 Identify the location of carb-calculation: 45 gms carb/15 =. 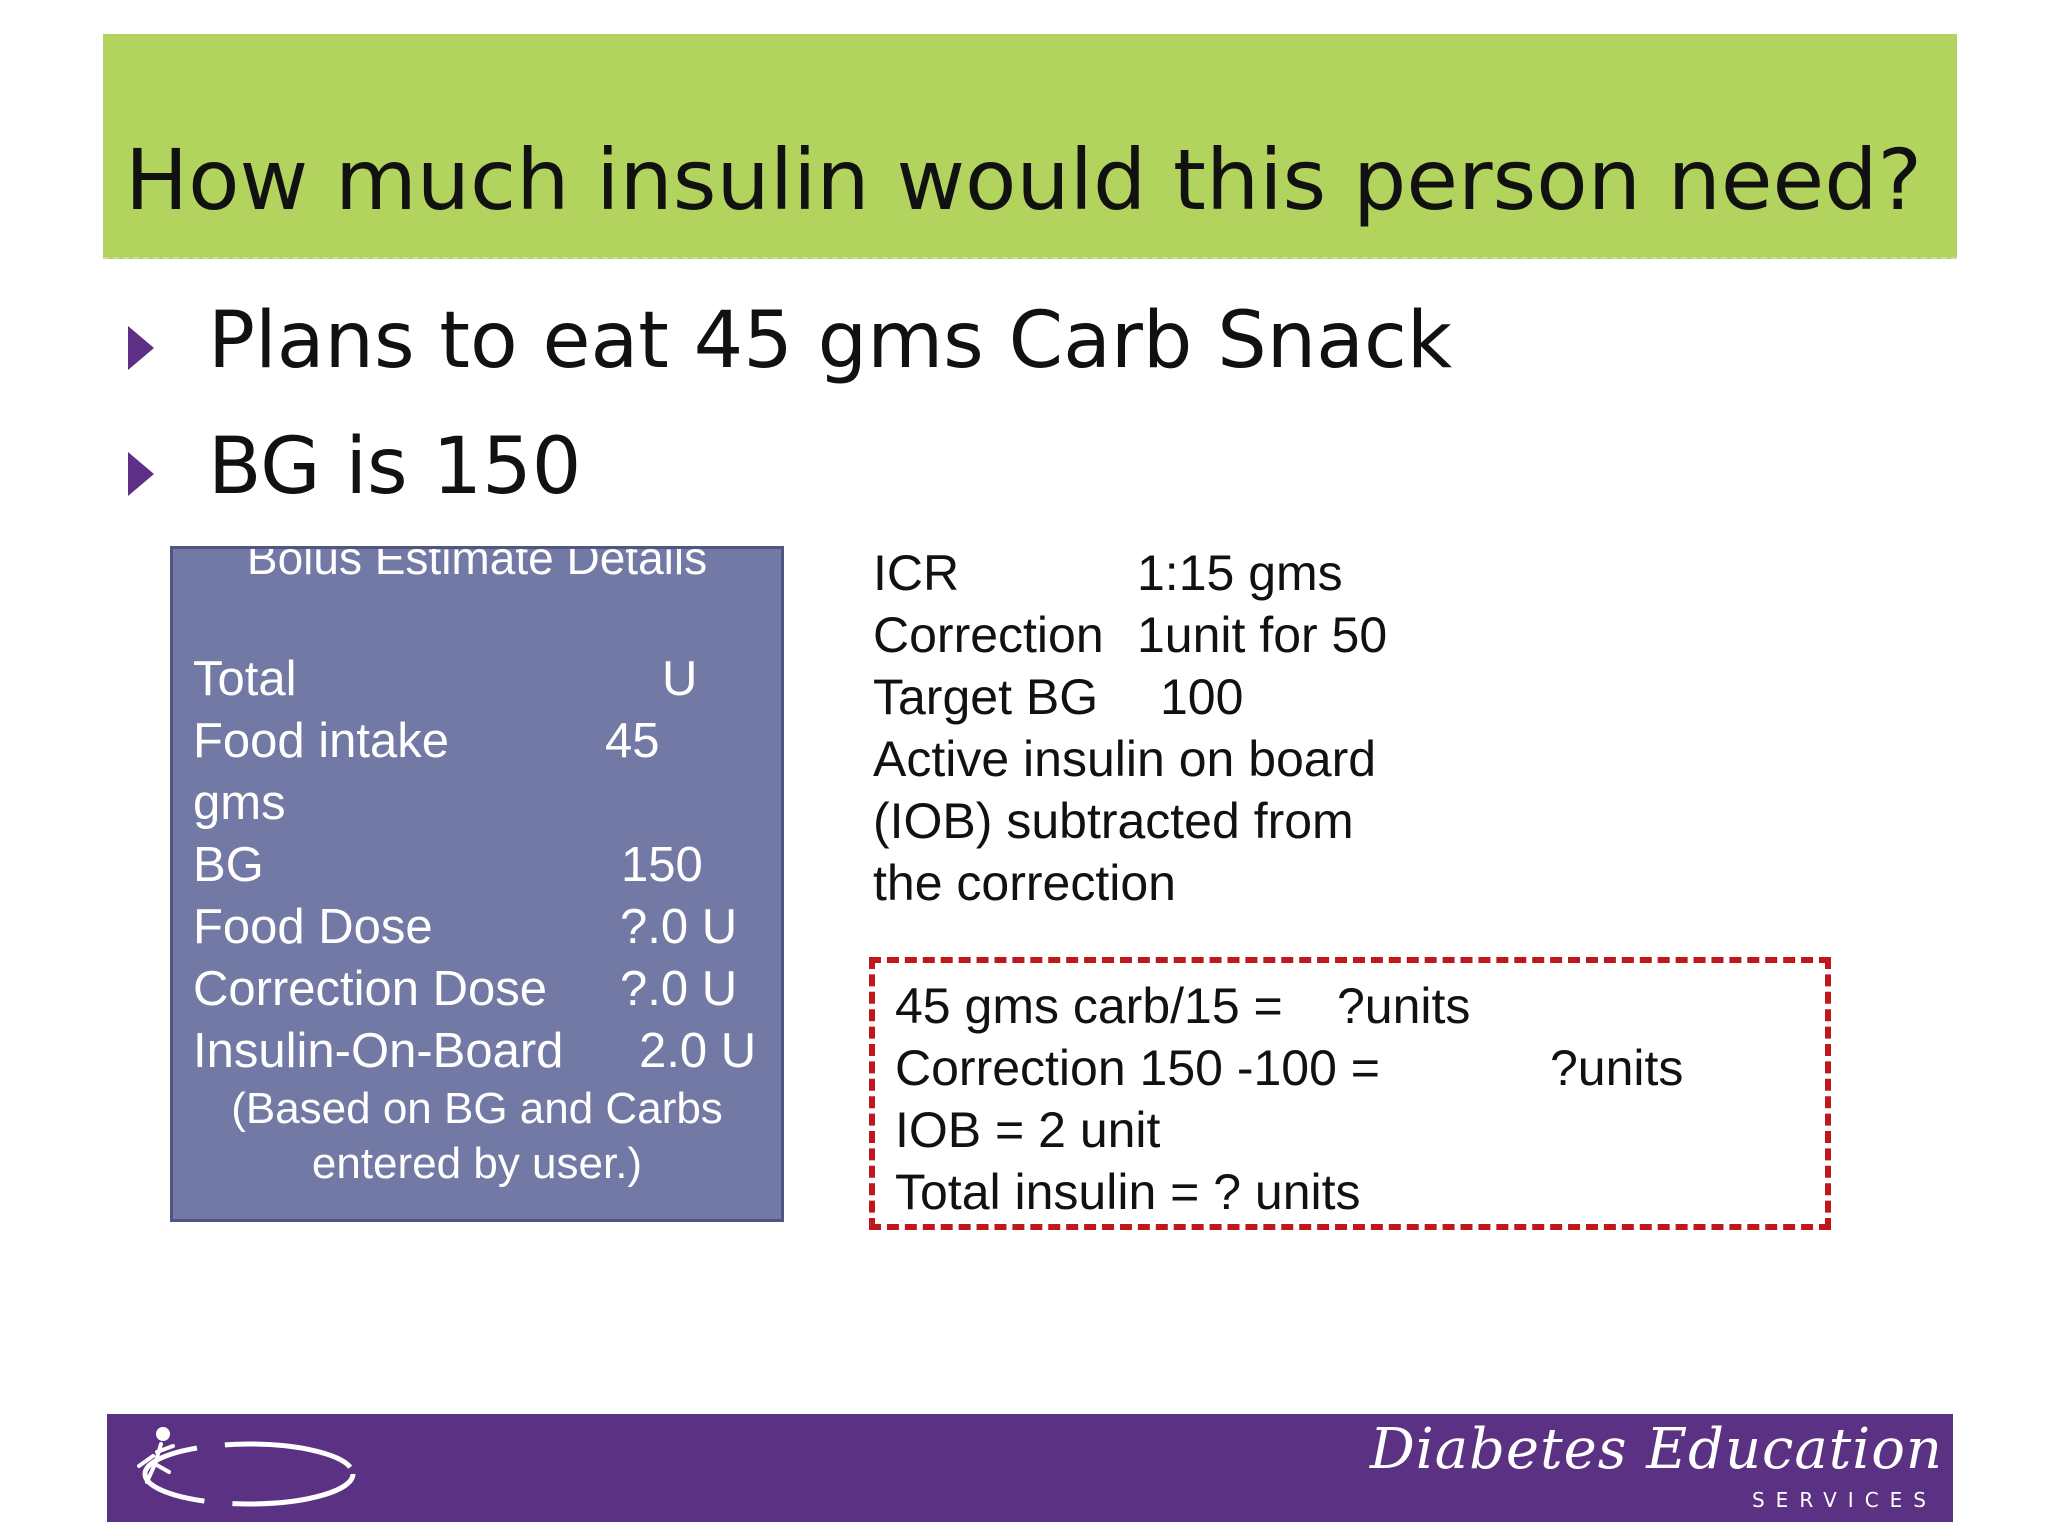
(1089, 1006).